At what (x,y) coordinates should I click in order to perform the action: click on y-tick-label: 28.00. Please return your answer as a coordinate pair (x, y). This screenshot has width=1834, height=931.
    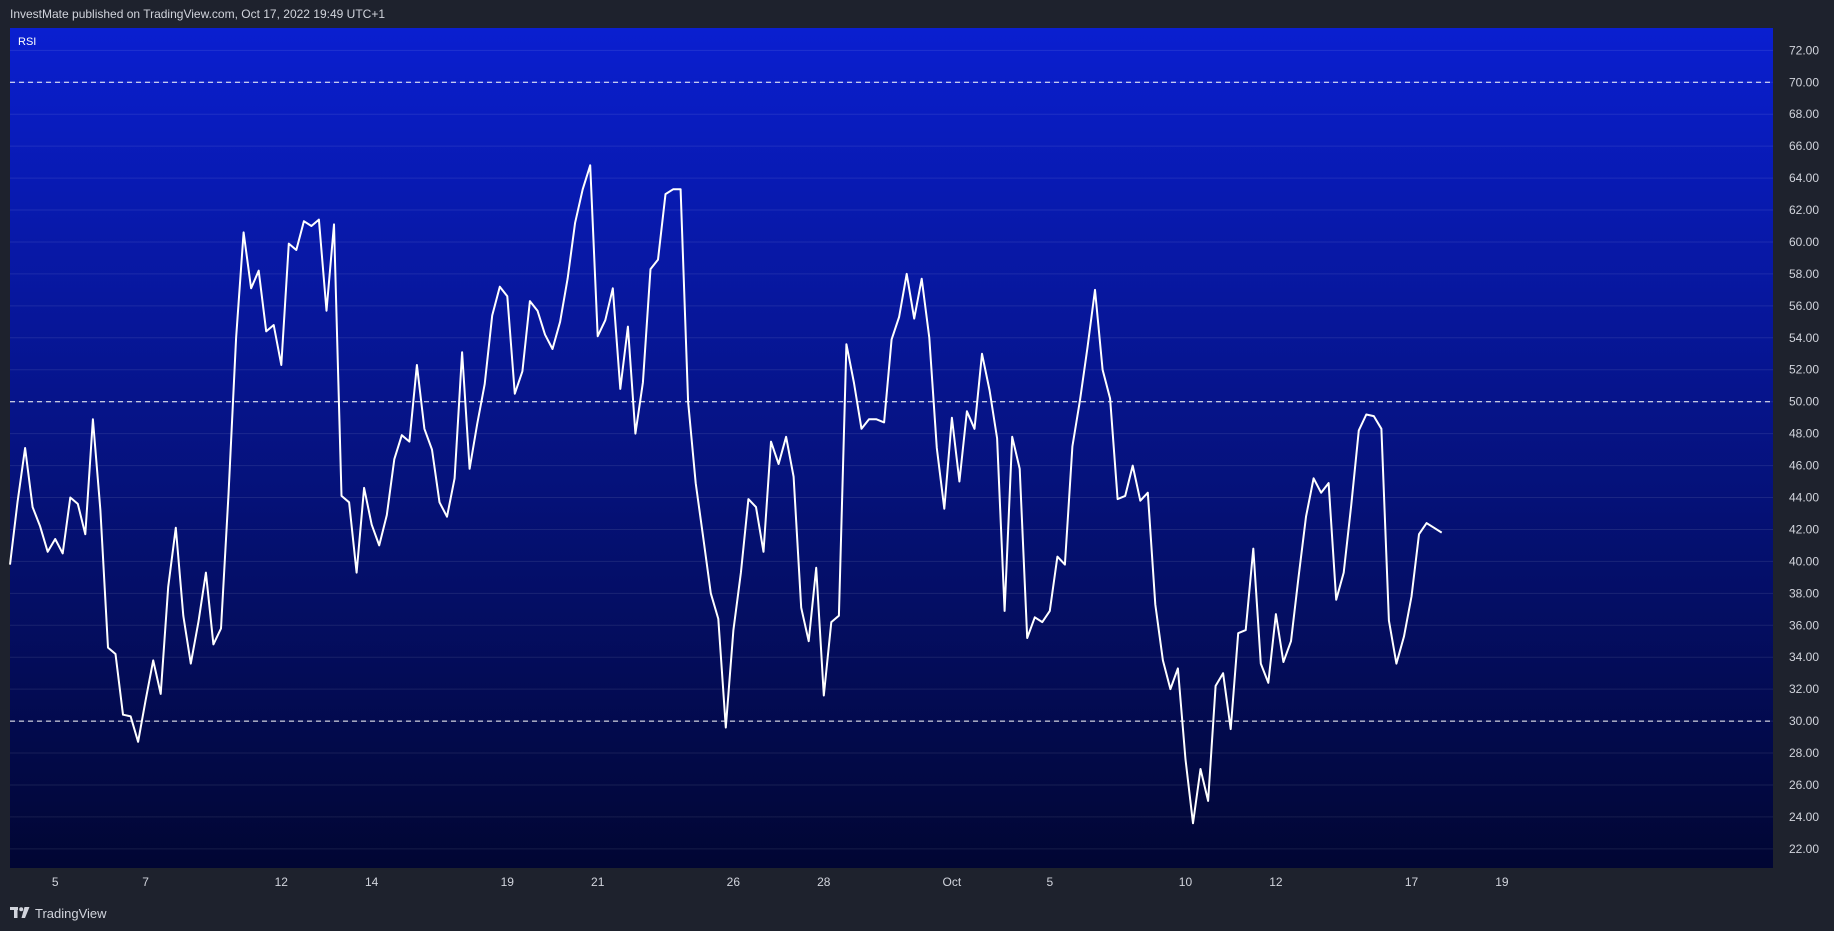
    Looking at the image, I should click on (1804, 753).